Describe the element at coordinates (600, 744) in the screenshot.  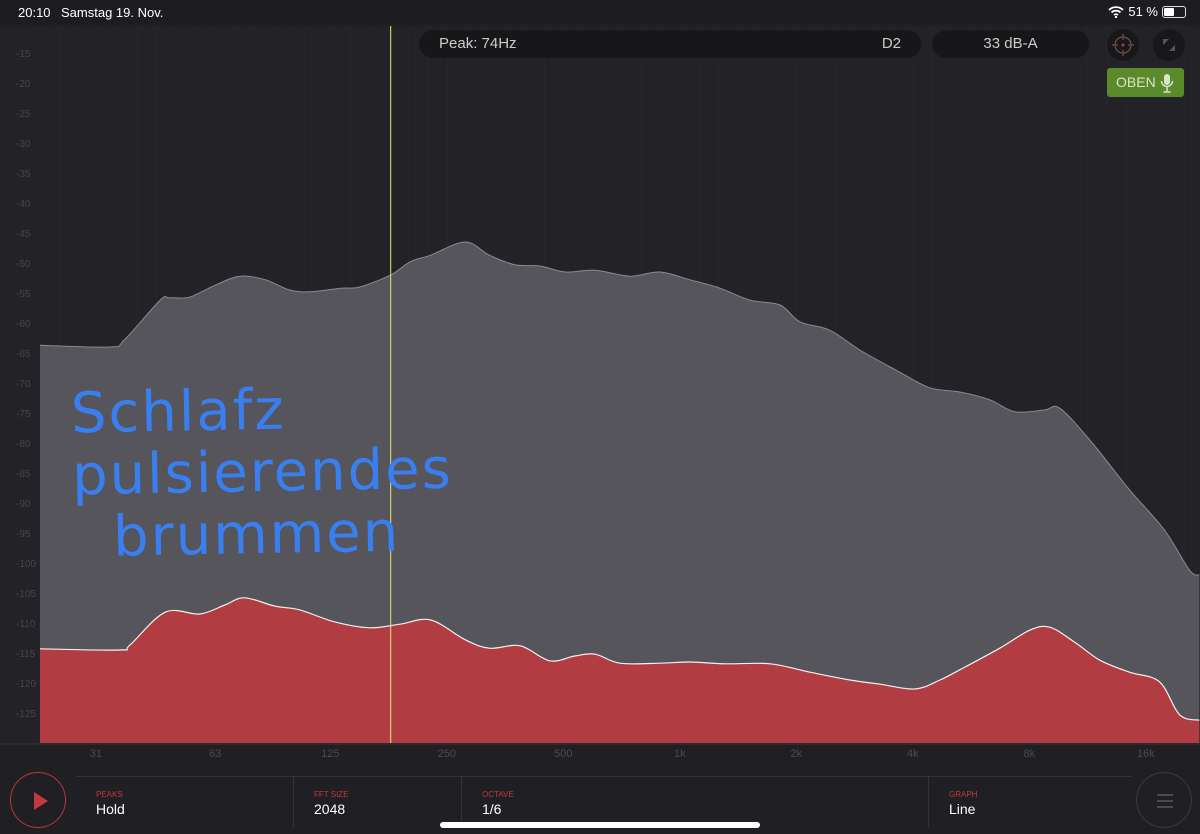
I see `axis-line` at that location.